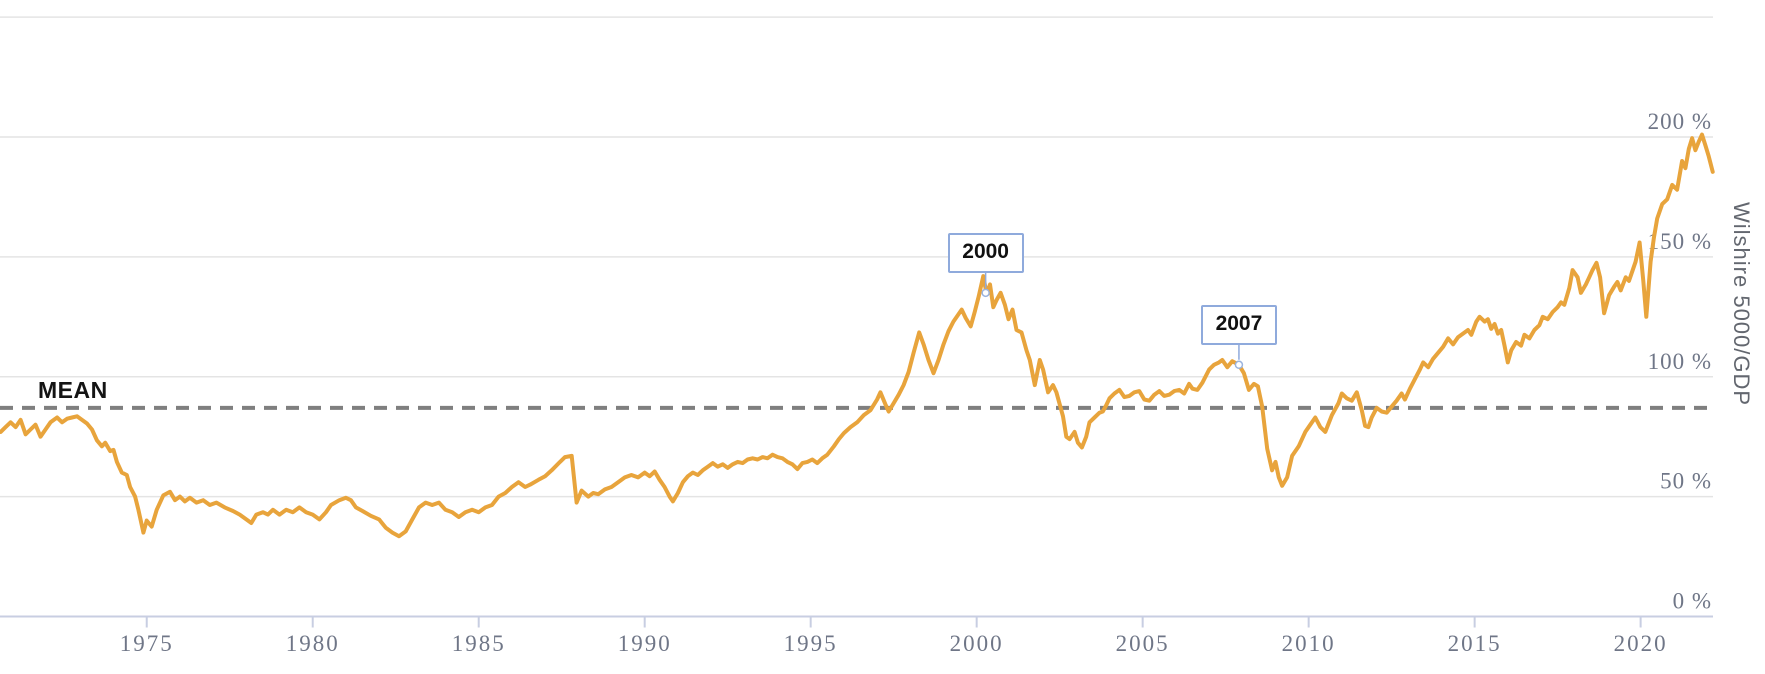  Describe the element at coordinates (1680, 361) in the screenshot. I see `y-tick-label-100: 100 %` at that location.